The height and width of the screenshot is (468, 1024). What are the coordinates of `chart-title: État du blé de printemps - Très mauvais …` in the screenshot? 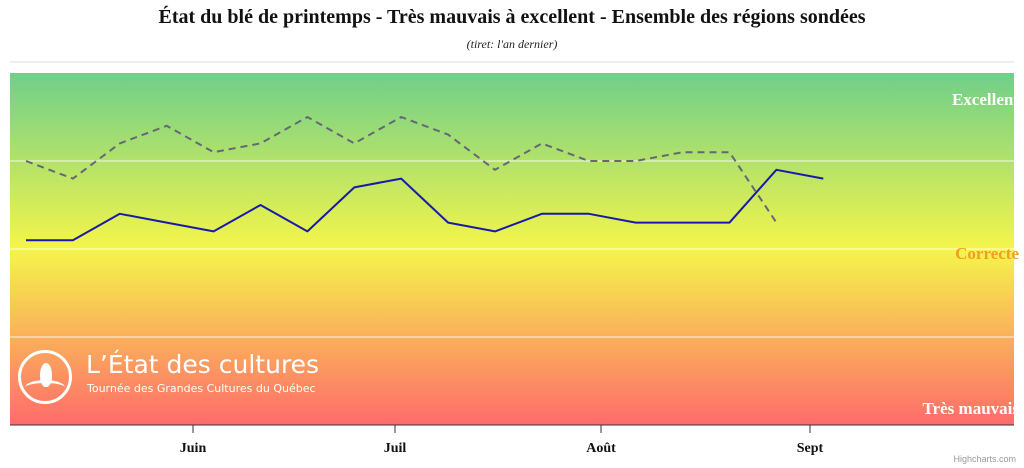 It's located at (512, 17).